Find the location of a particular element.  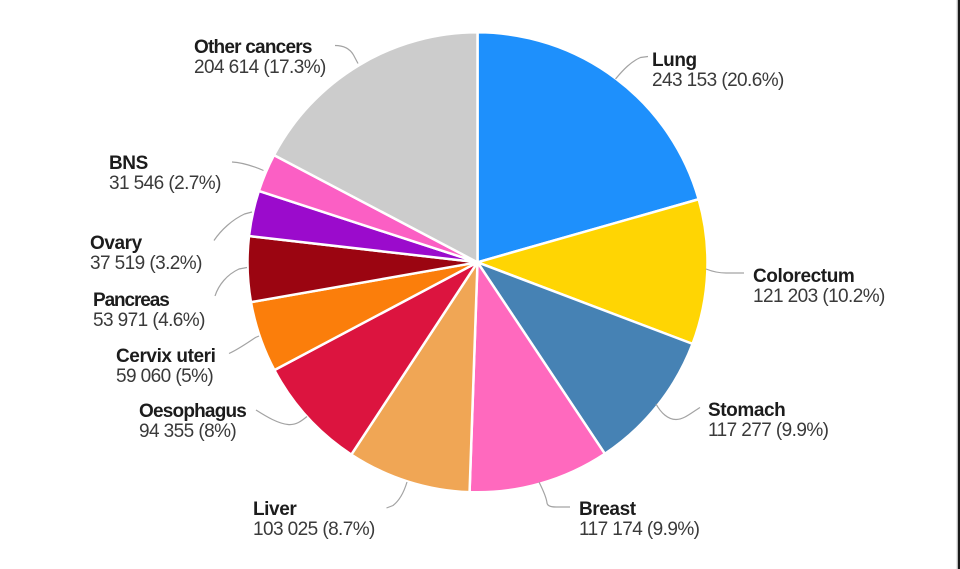

svg-text: Liver is located at coordinates (275, 509).